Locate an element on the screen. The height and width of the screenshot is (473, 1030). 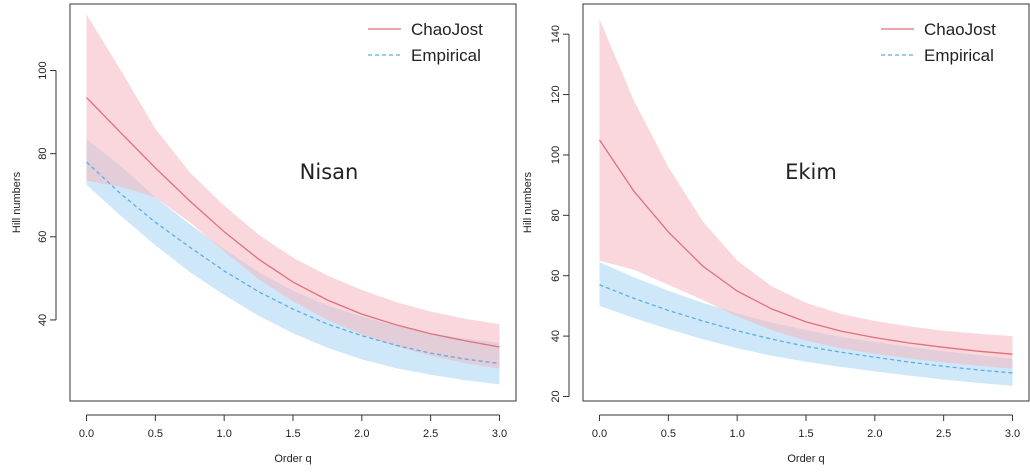
panel-title: Nisan is located at coordinates (329, 172).